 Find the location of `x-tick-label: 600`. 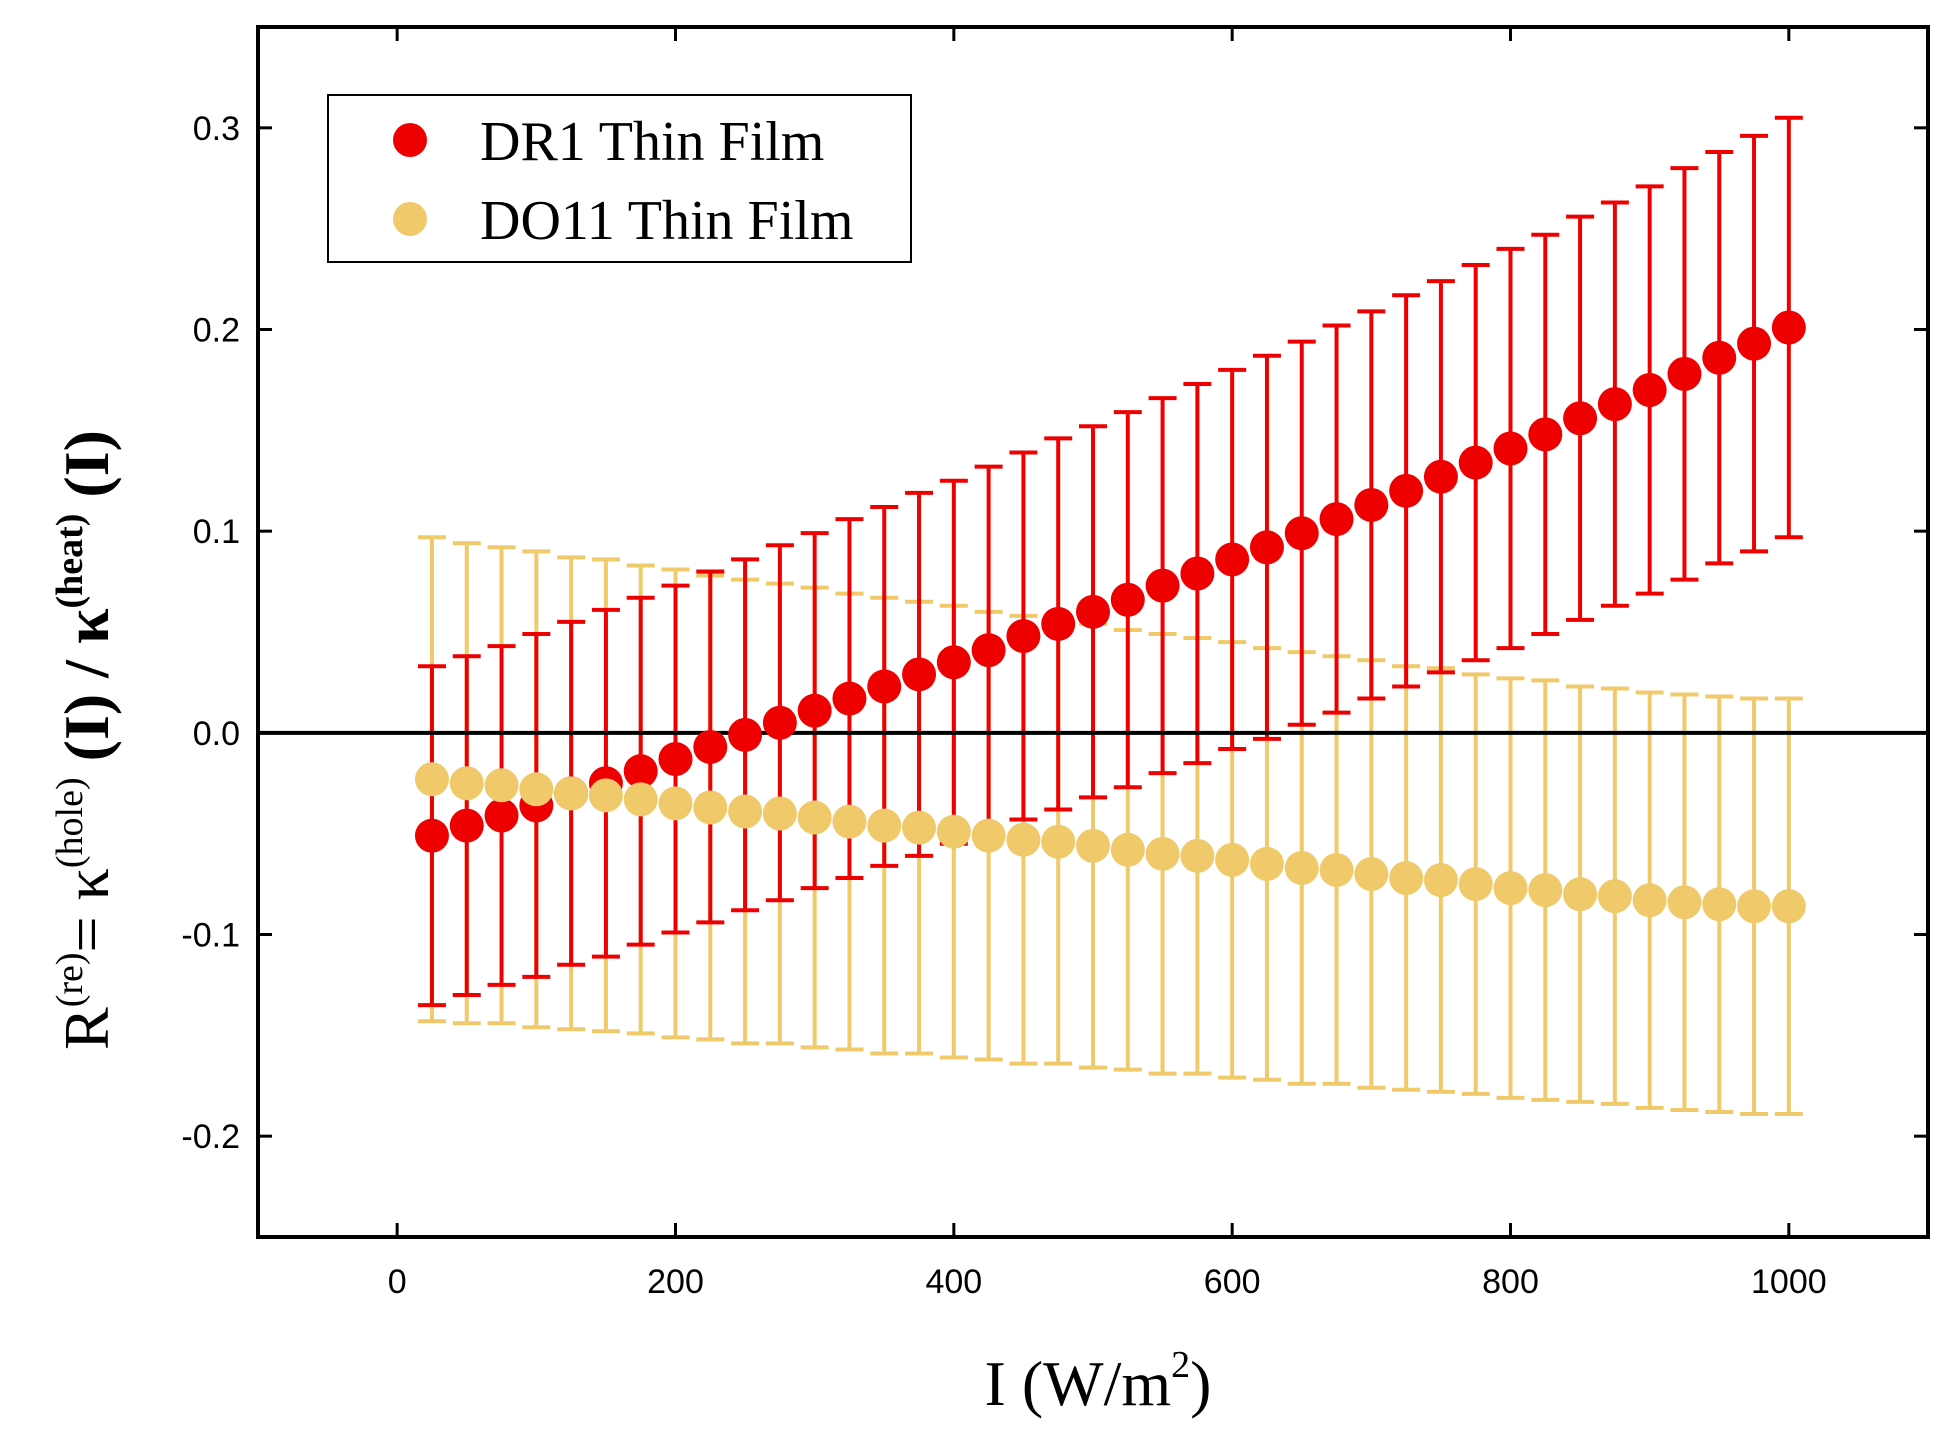

x-tick-label: 600 is located at coordinates (1232, 1282).